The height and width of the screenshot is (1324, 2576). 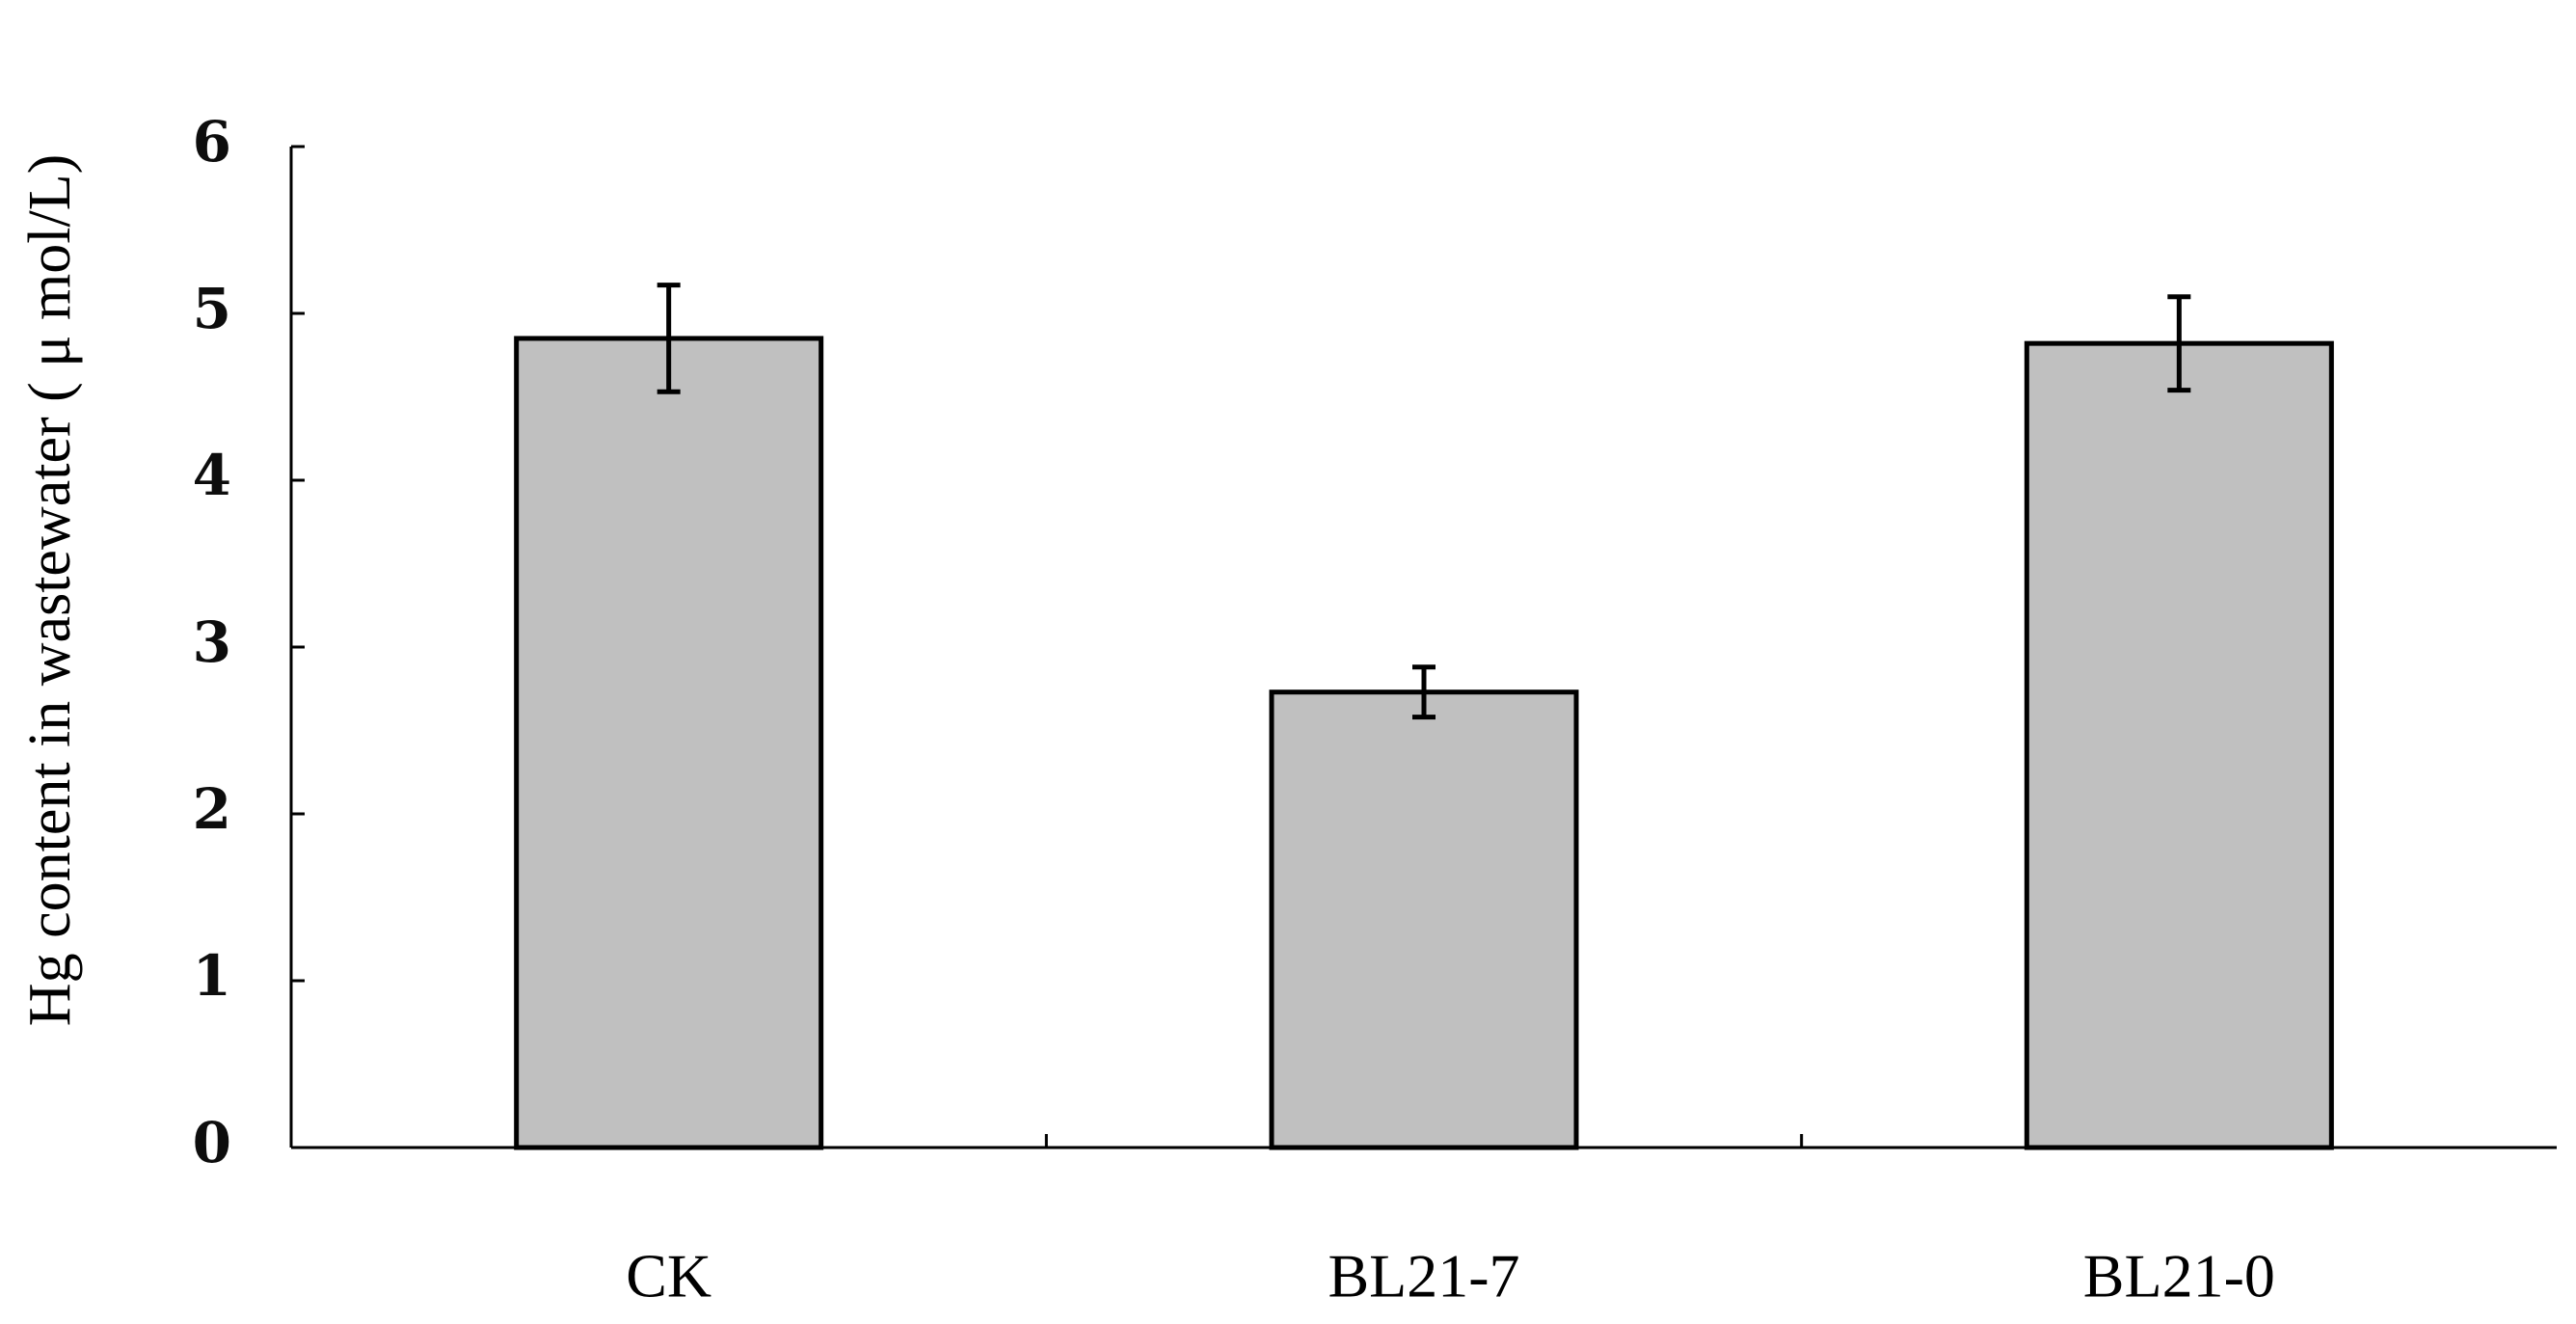 I want to click on y-tick-label: 3, so click(x=212, y=642).